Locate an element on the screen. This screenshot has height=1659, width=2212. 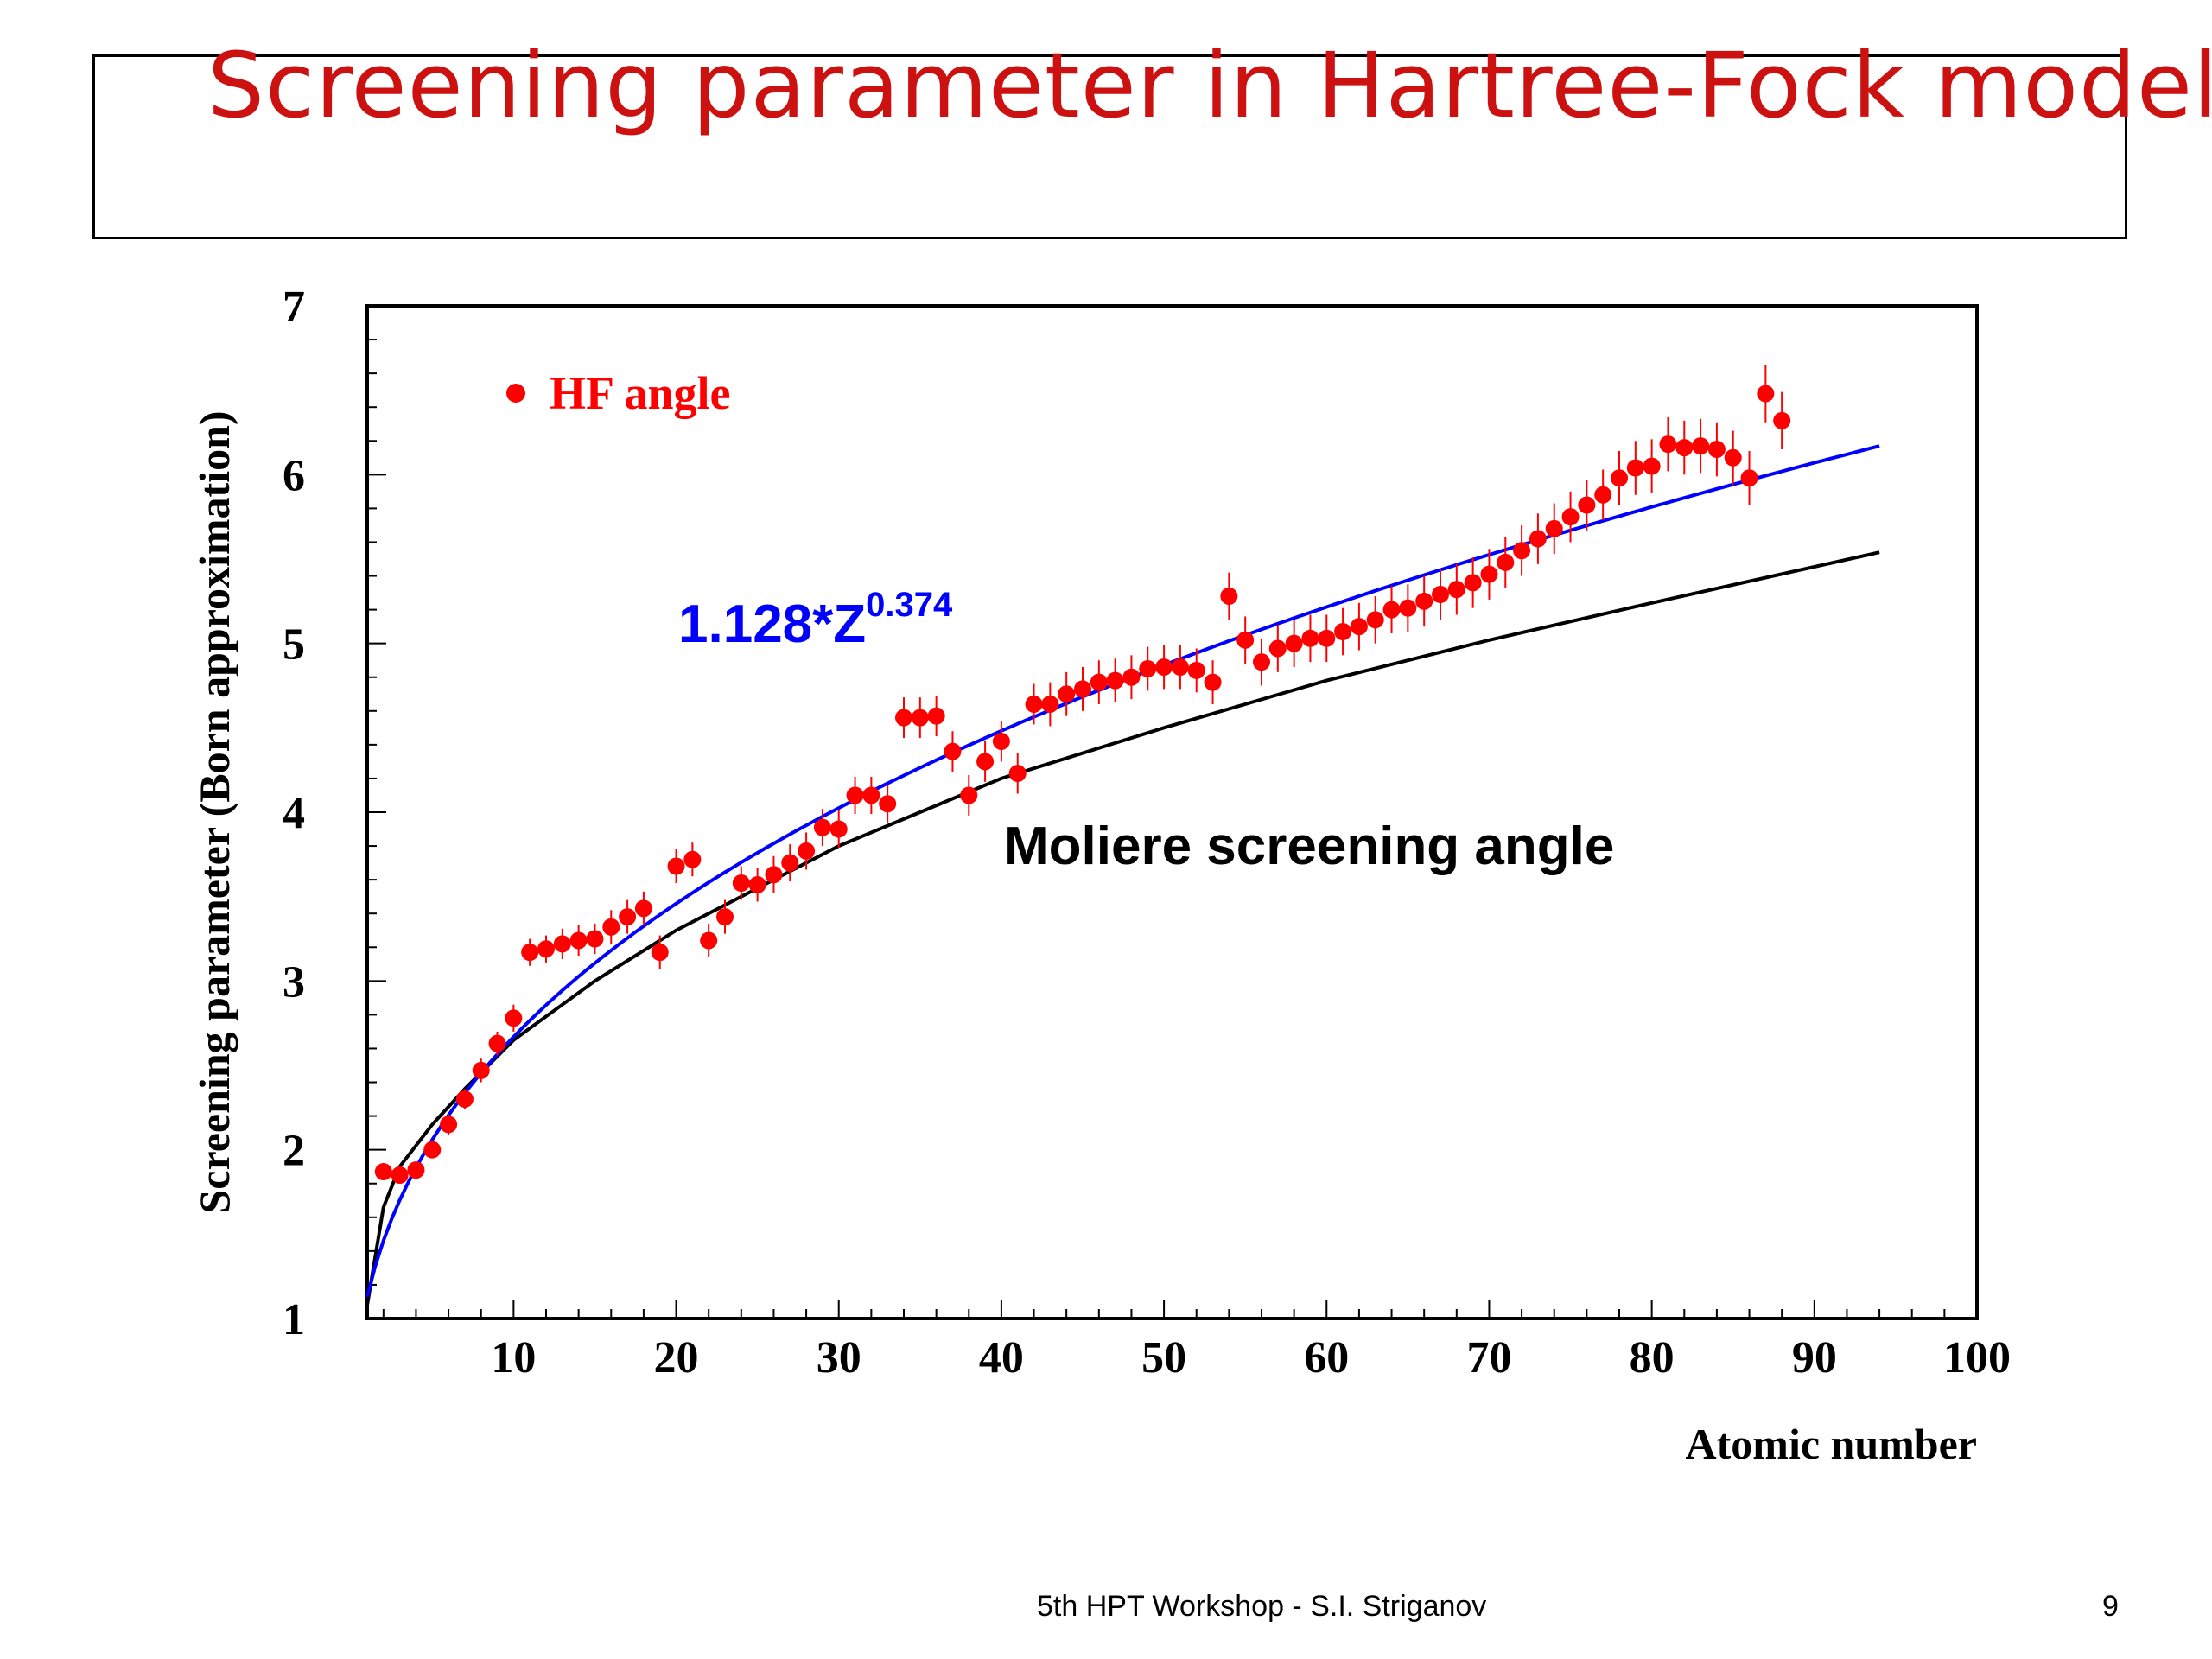
y-tick-label: 2 is located at coordinates (294, 1151).